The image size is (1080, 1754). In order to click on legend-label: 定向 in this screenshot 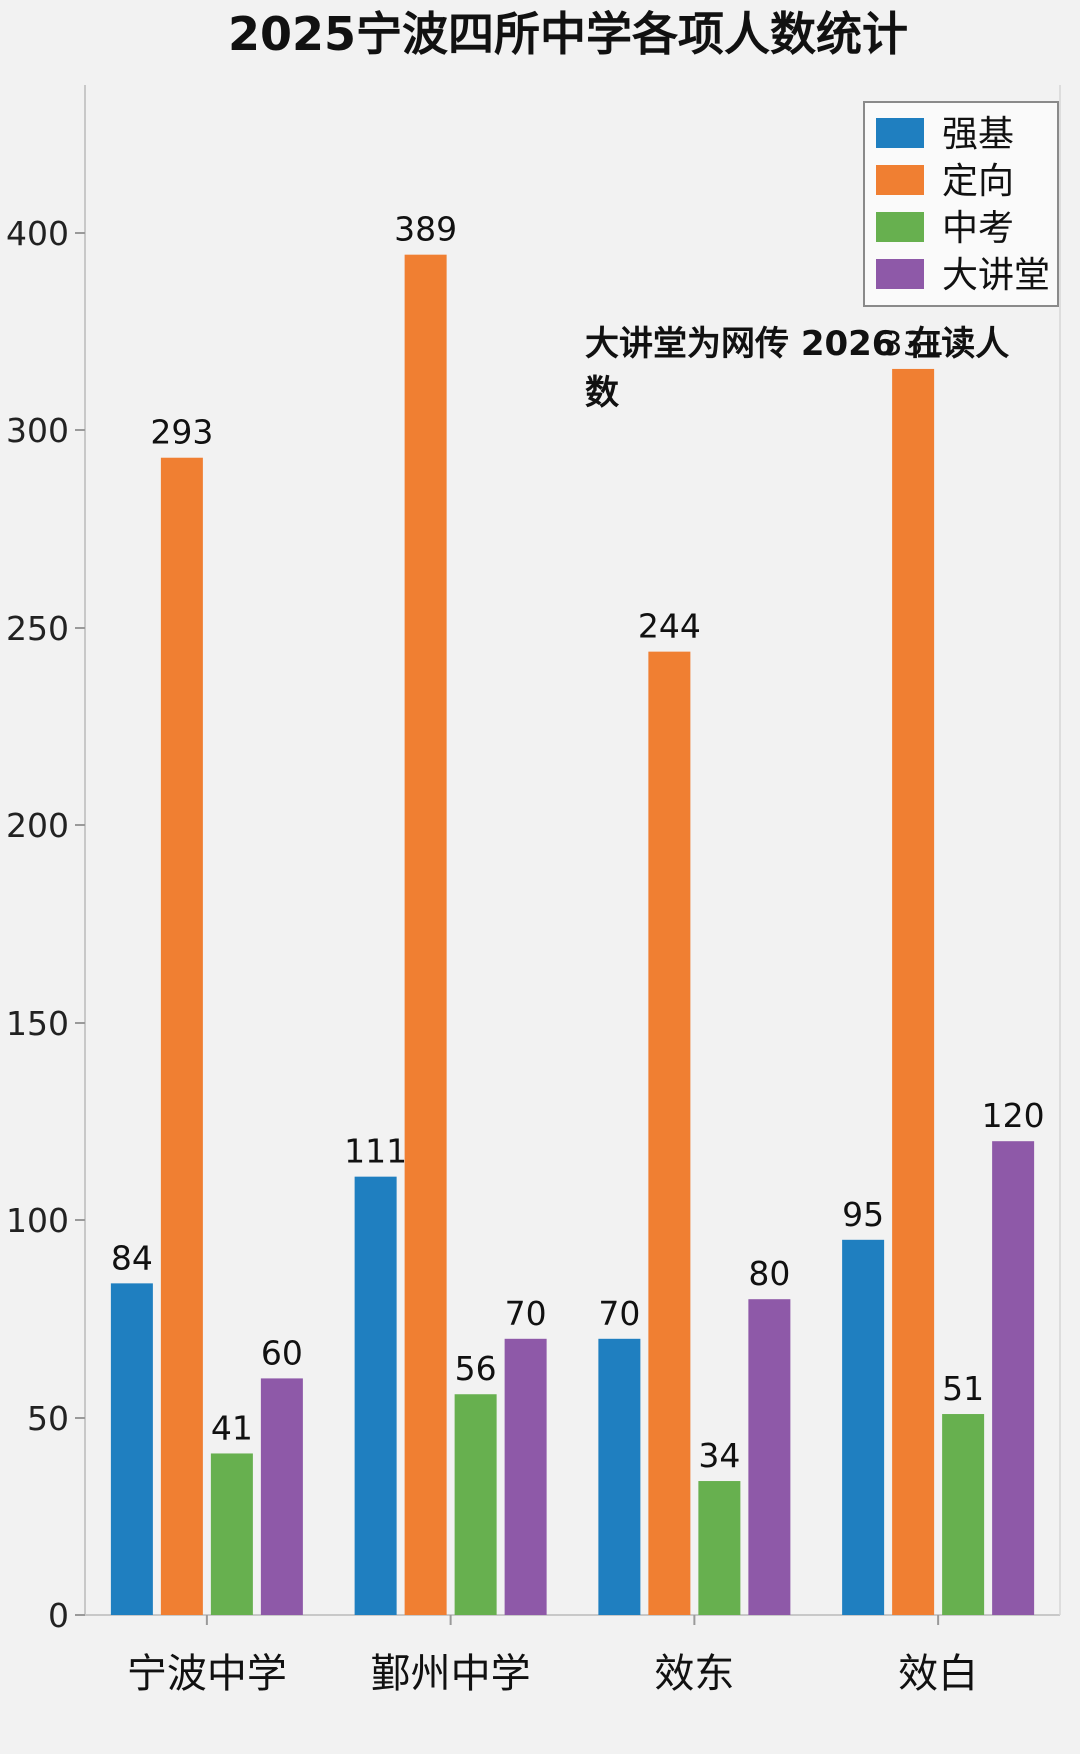, I will do `click(978, 181)`.